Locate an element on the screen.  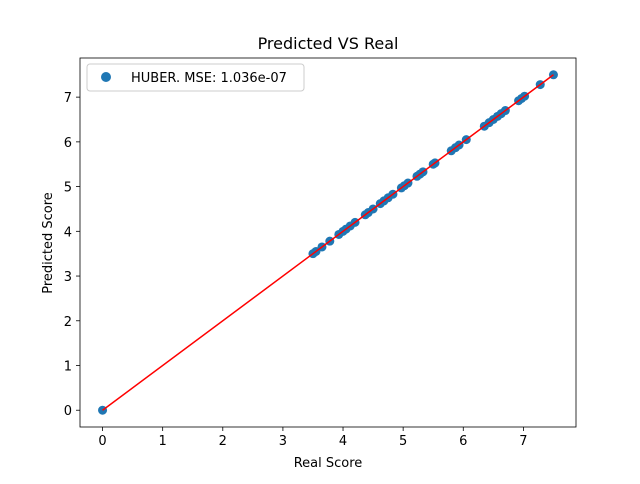
chart-title: Predicted VS Real is located at coordinates (328, 43).